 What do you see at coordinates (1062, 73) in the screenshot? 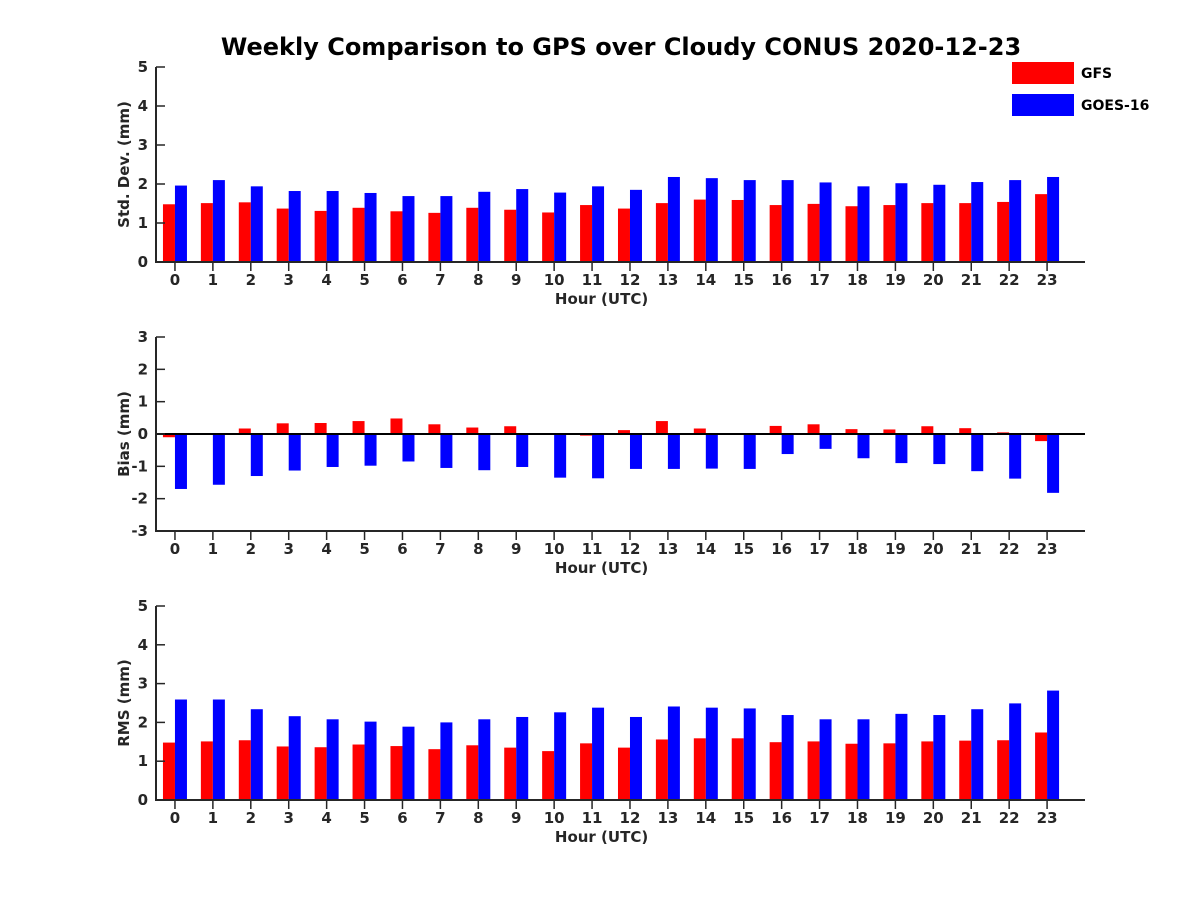
I see `legend-item-gfs: GFS` at bounding box center [1062, 73].